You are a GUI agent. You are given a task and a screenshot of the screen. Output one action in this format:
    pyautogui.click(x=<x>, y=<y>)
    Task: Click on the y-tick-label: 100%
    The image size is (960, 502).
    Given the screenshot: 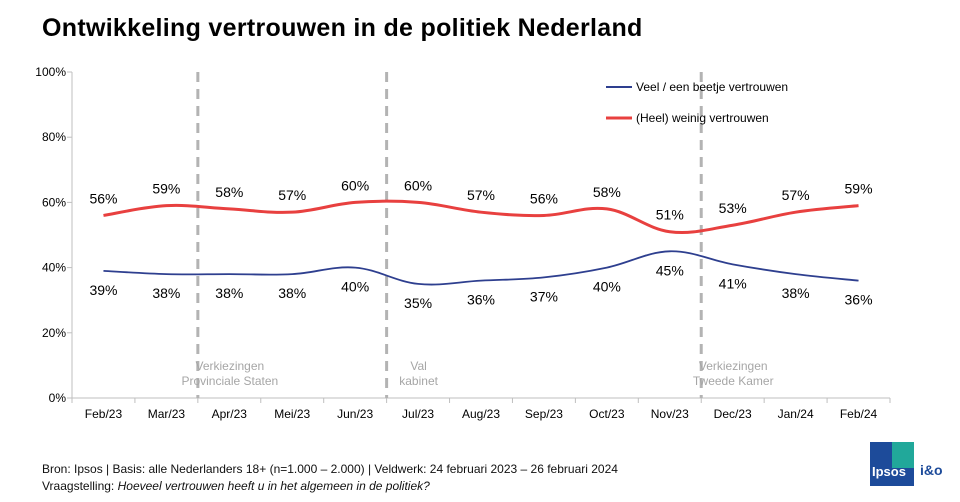 What is the action you would take?
    pyautogui.click(x=50, y=72)
    